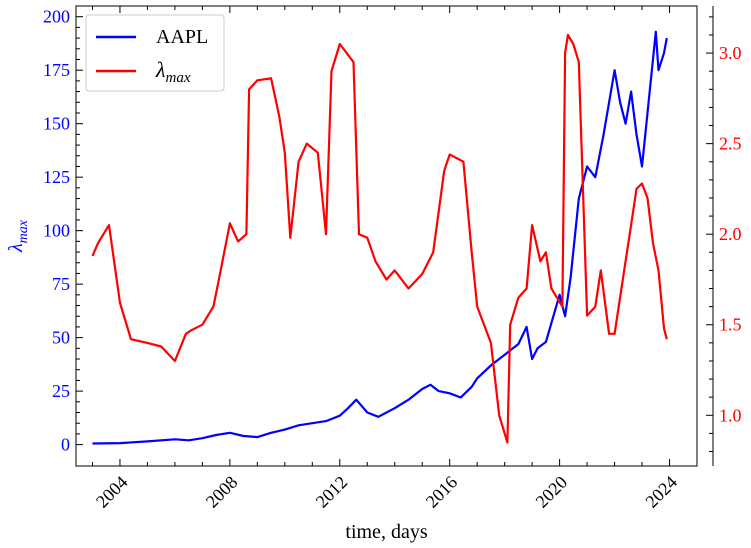  What do you see at coordinates (61, 391) in the screenshot?
I see `left-y-tick-label: 25` at bounding box center [61, 391].